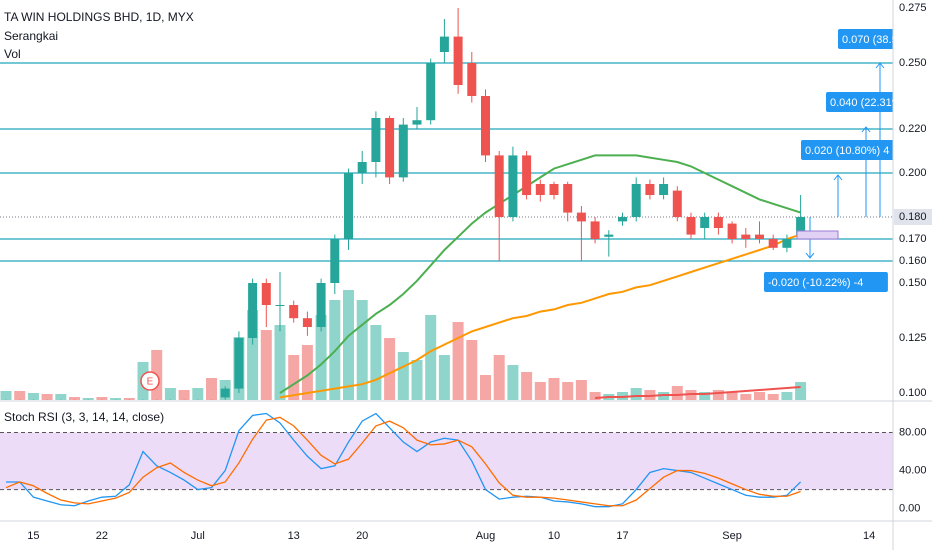 This screenshot has width=932, height=550. Describe the element at coordinates (869, 536) in the screenshot. I see `x-tick-label: 14` at that location.